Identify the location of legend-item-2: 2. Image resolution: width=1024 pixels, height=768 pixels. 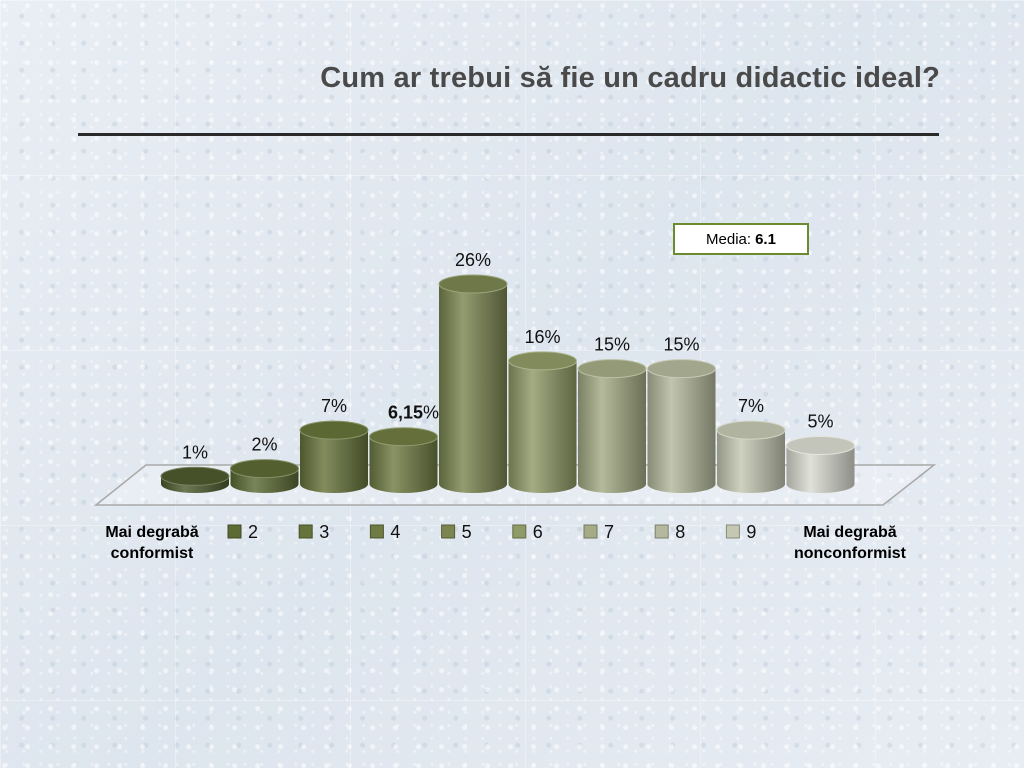
(242, 532).